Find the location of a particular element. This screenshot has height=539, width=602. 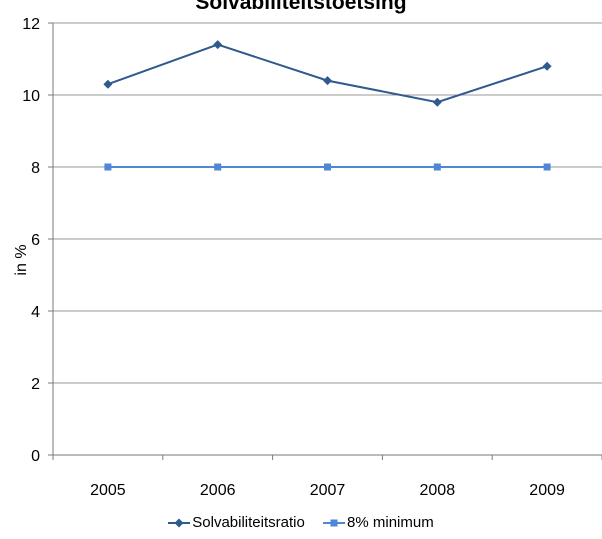

legend-item-series-2: 8% minimum is located at coordinates (378, 522).